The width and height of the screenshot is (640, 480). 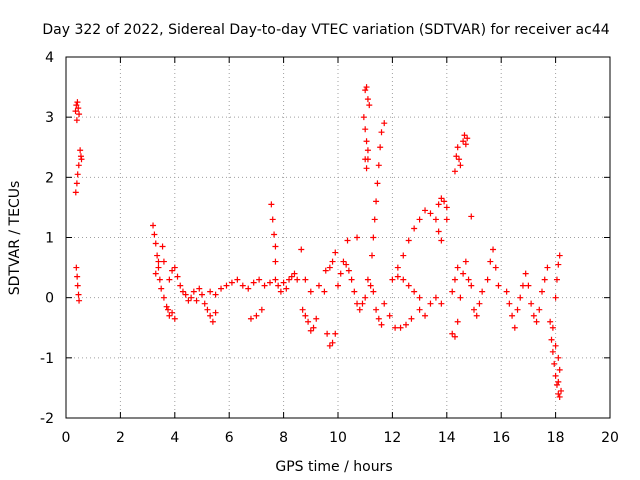 What do you see at coordinates (447, 438) in the screenshot?
I see `x-tick-label: 14` at bounding box center [447, 438].